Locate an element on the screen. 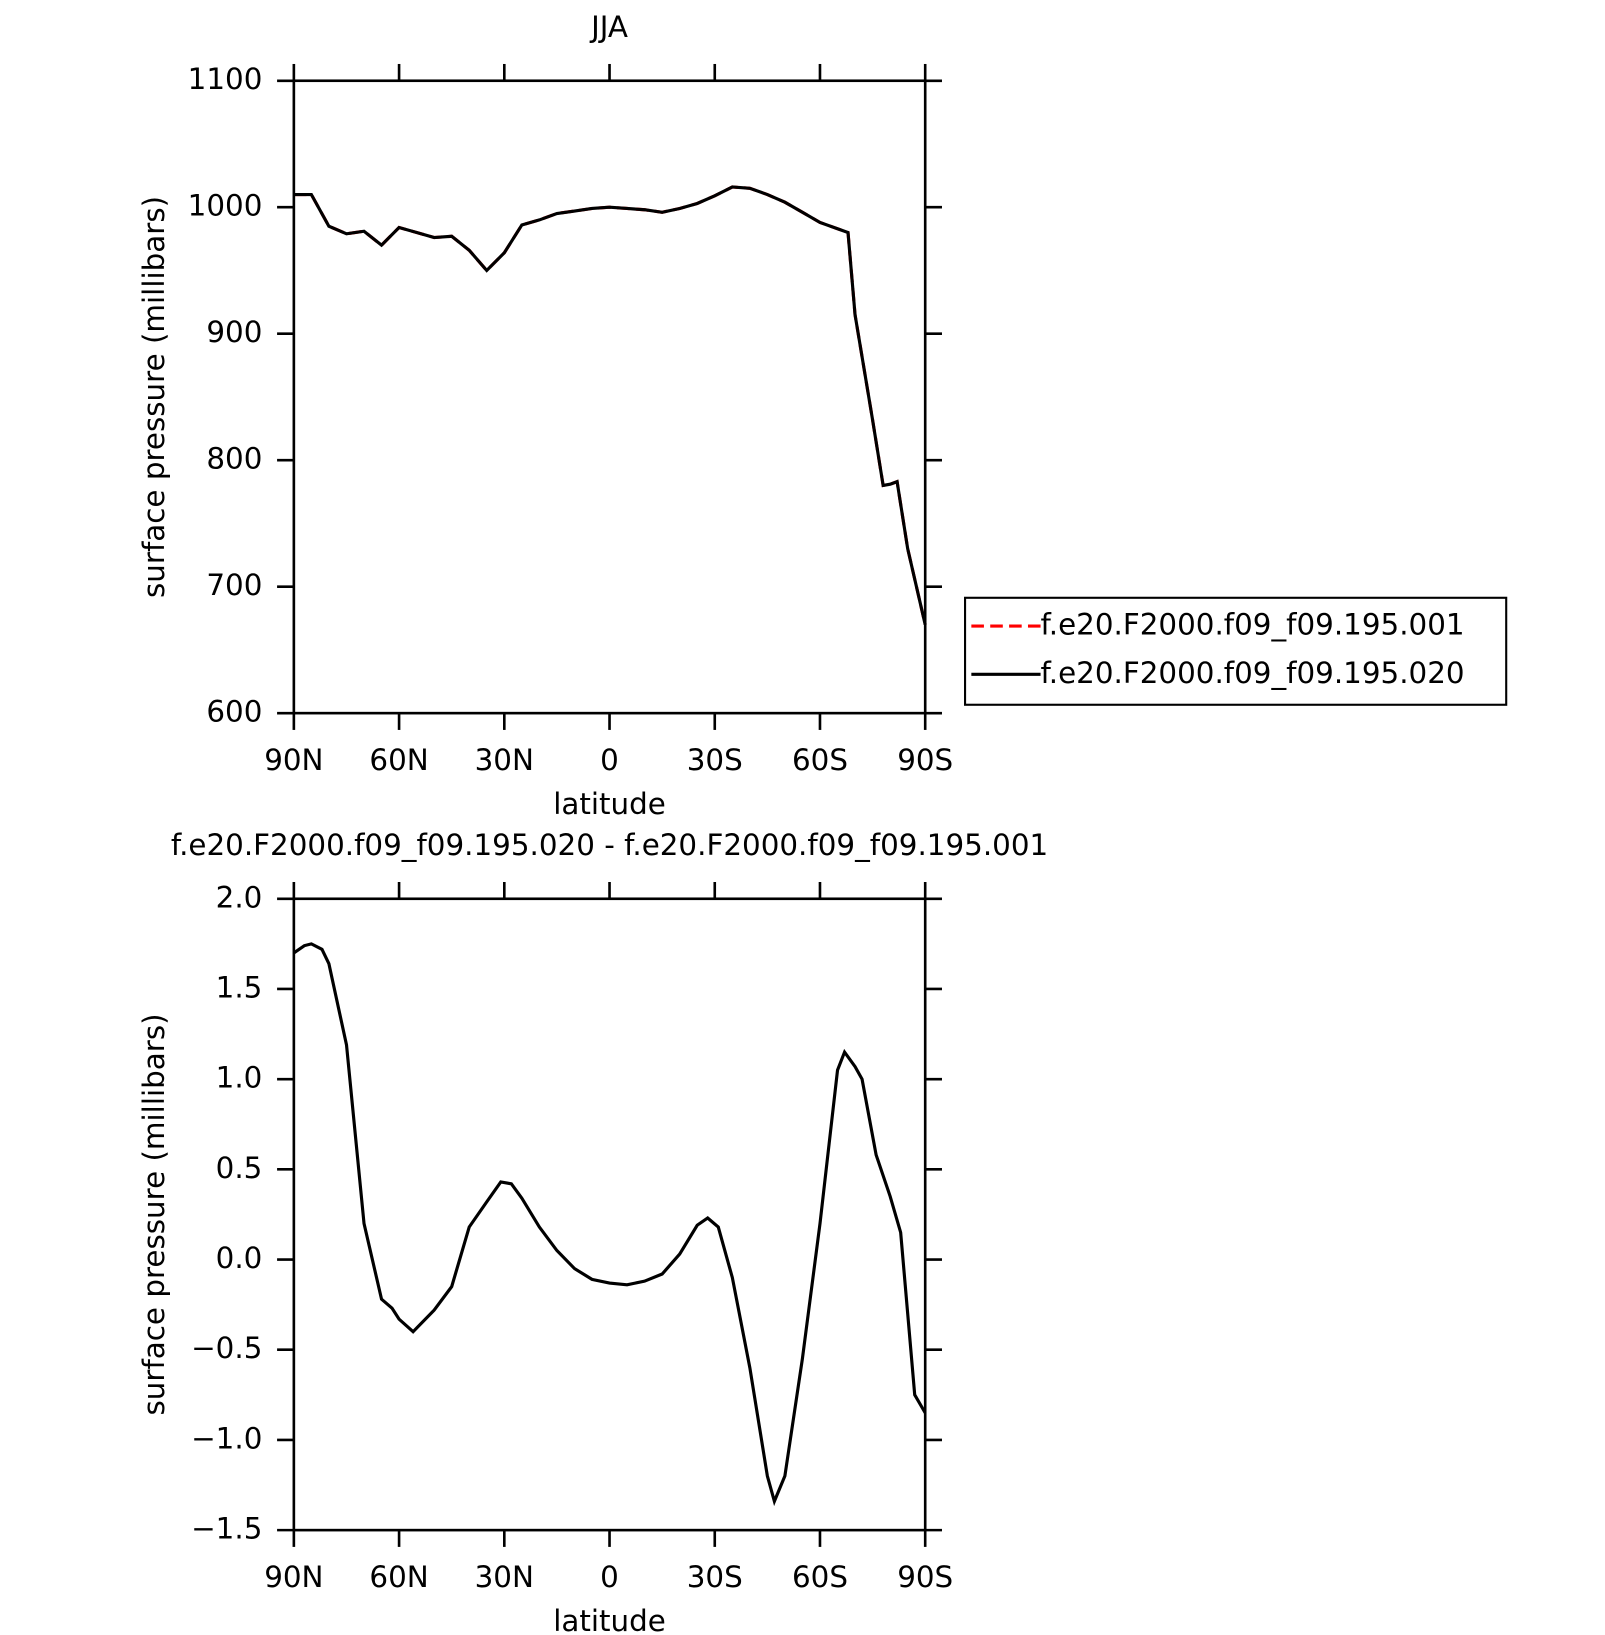 The image size is (1605, 1635). chart-title: JJA is located at coordinates (608, 27).